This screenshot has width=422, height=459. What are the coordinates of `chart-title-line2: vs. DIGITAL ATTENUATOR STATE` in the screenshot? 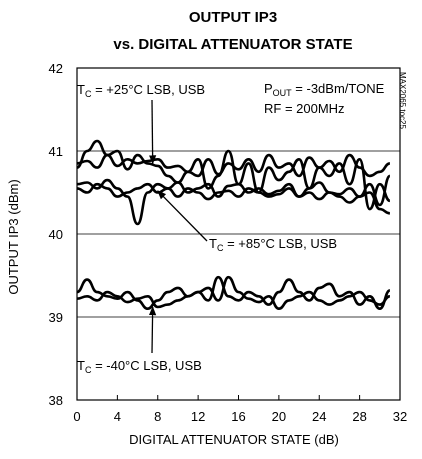 It's located at (232, 44).